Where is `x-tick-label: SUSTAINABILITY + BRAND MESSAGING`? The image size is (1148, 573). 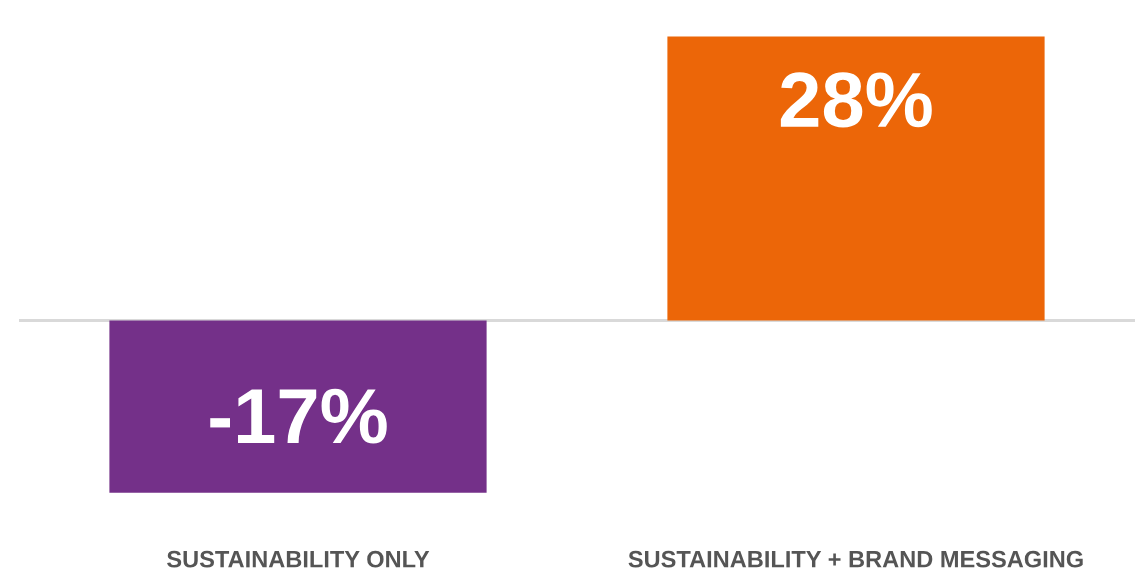
x-tick-label: SUSTAINABILITY + BRAND MESSAGING is located at coordinates (855, 559).